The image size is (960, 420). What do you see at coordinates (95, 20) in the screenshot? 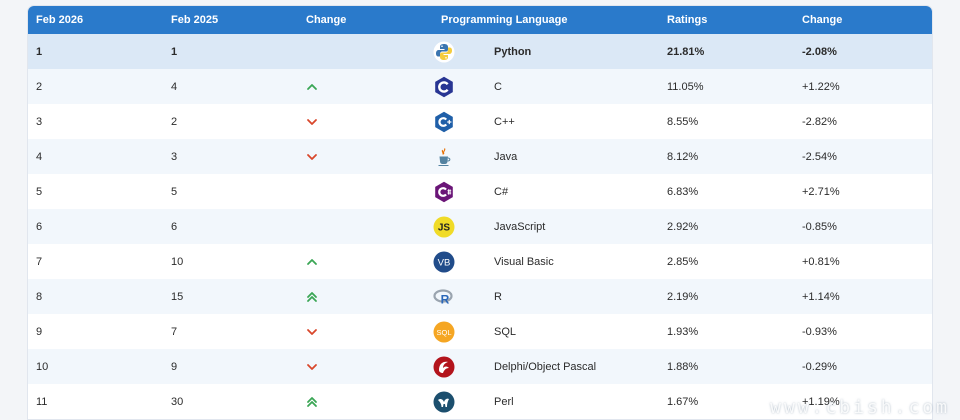
I see `header-current-rank: Feb 2026` at bounding box center [95, 20].